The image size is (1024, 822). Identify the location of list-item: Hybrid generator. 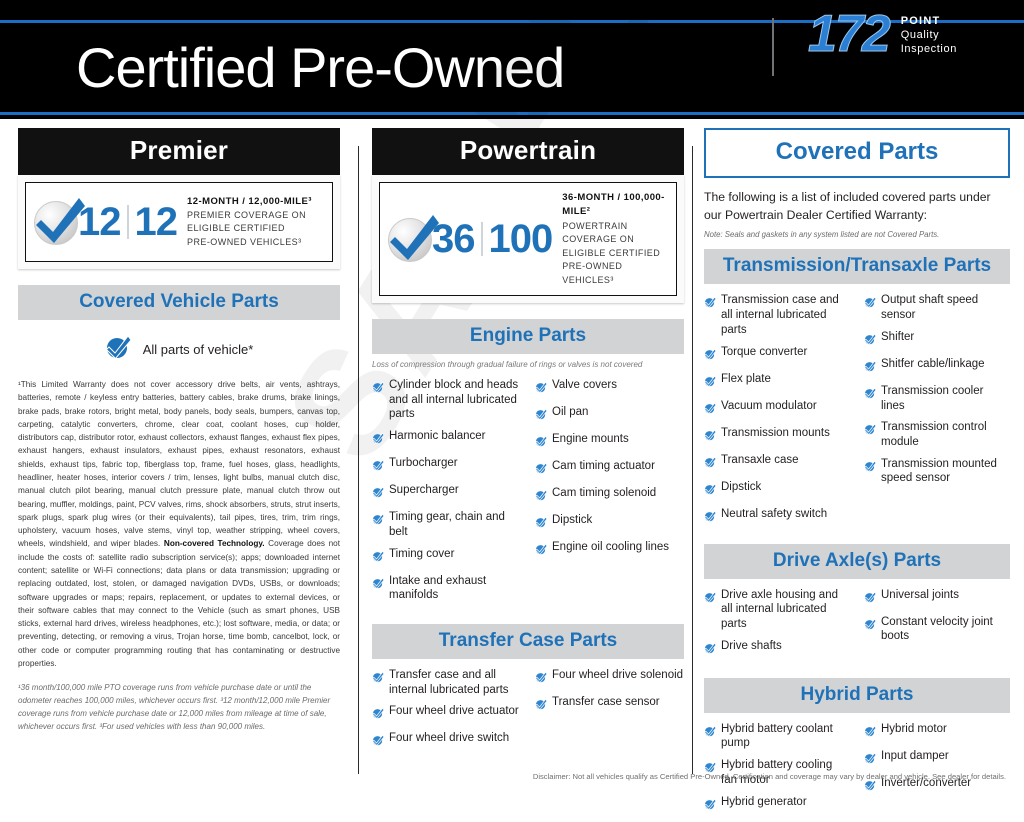
(777, 805).